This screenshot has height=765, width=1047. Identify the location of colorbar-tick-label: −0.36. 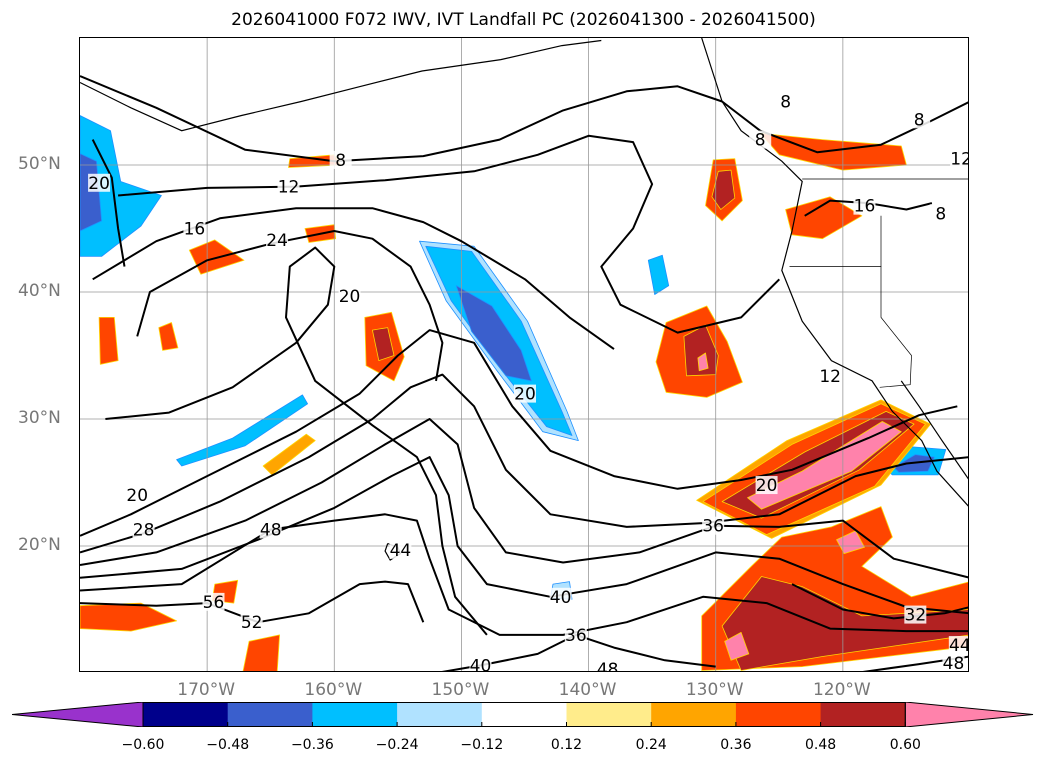
(312, 745).